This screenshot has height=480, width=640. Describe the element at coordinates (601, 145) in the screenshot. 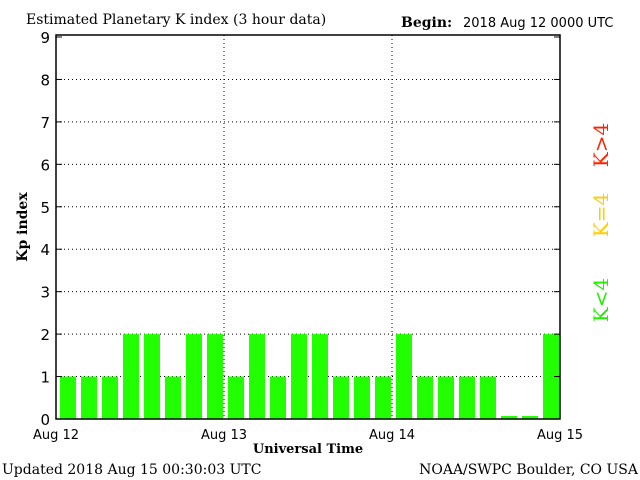

I see `legend-entry-above-4: K>4` at that location.